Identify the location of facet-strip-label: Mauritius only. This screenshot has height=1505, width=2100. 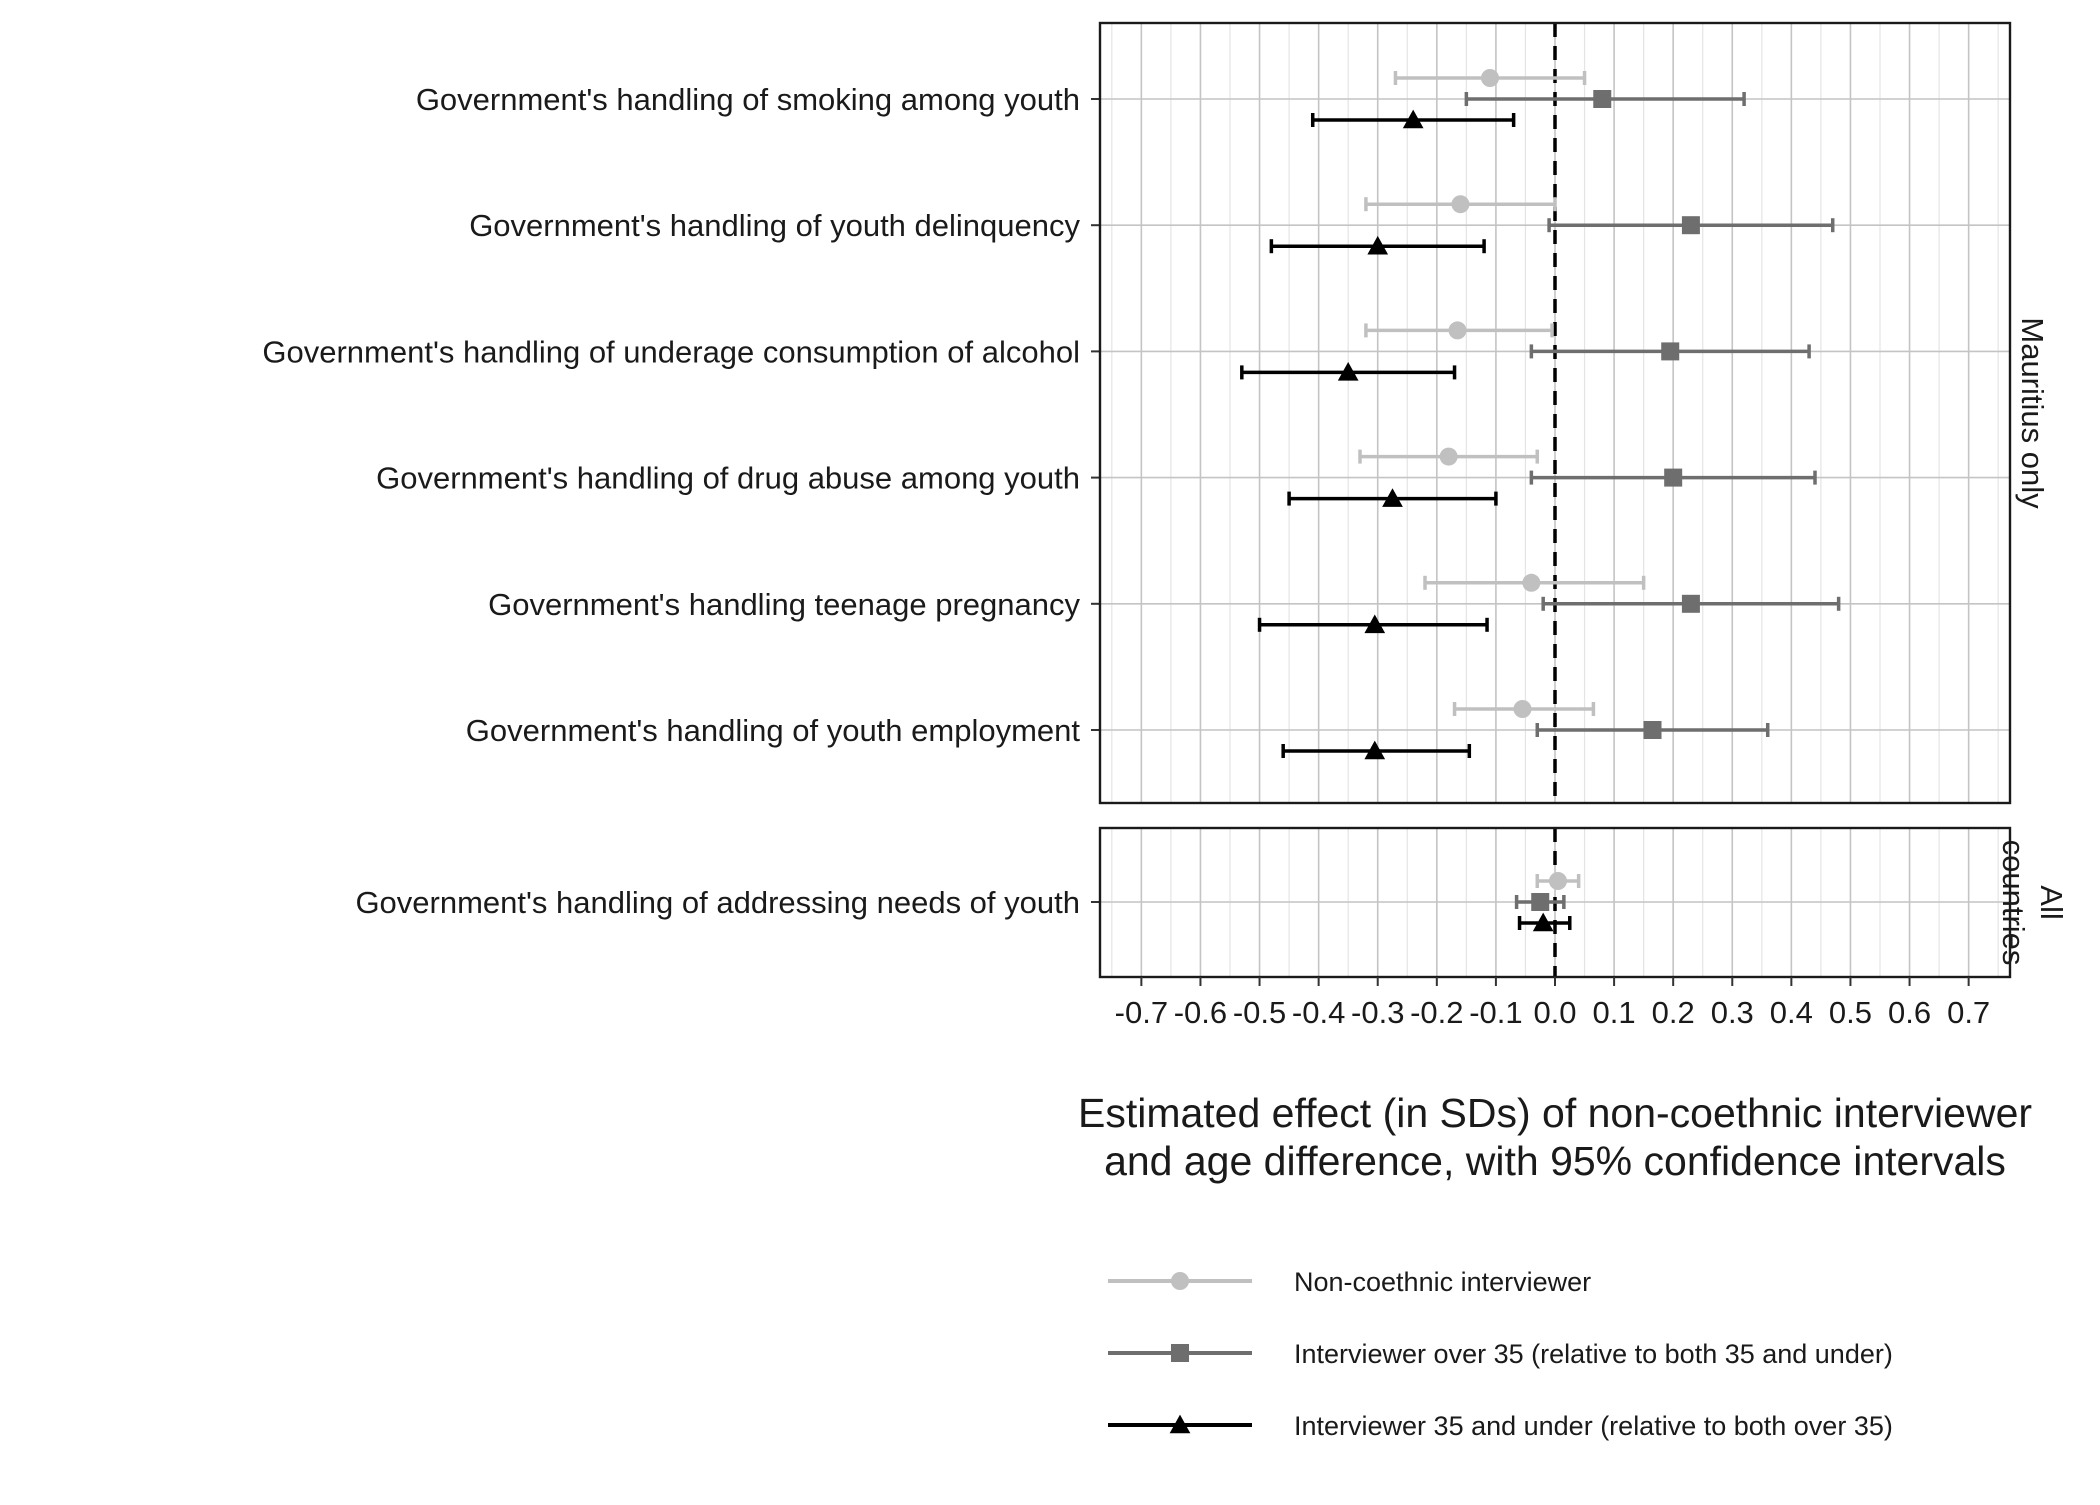
(2032, 413).